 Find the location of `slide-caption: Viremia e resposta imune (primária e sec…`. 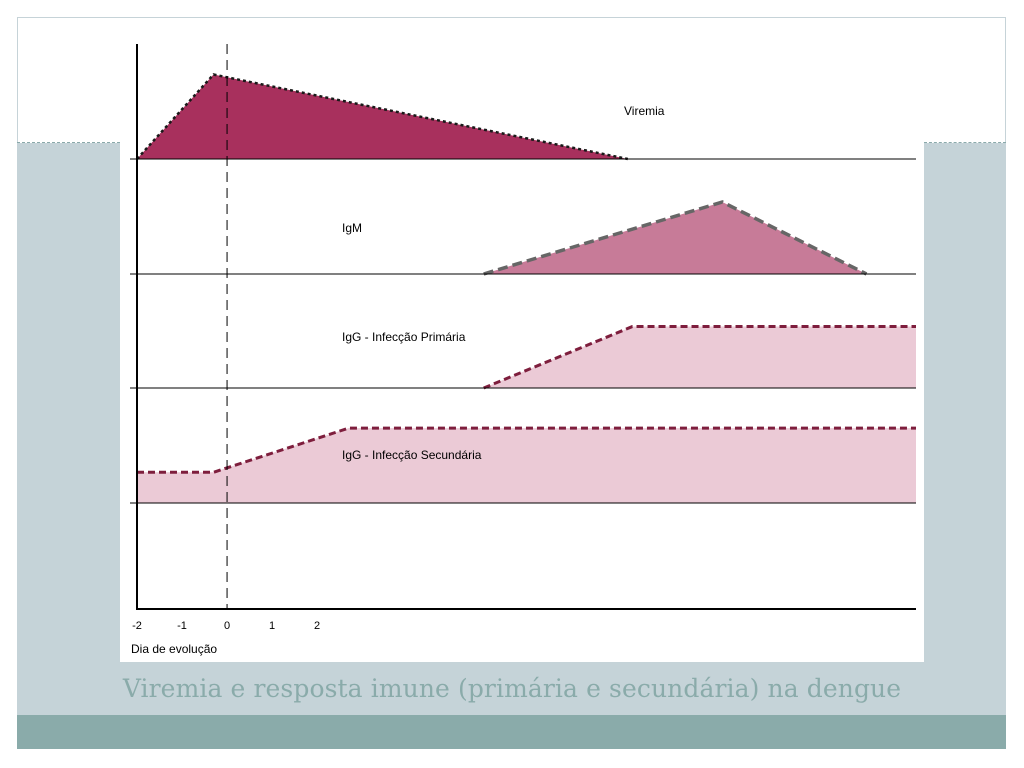

slide-caption: Viremia e resposta imune (primária e sec… is located at coordinates (512, 688).